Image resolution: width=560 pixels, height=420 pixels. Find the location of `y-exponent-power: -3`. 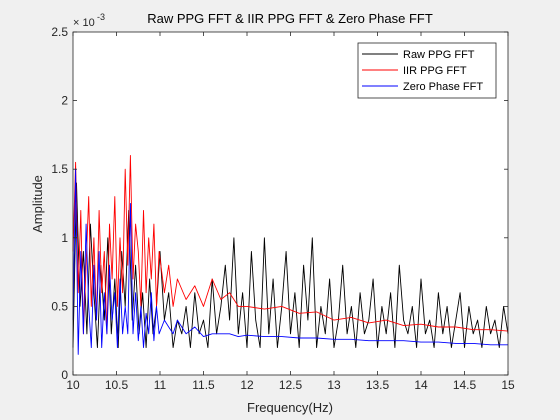

y-exponent-power: -3 is located at coordinates (101, 17).